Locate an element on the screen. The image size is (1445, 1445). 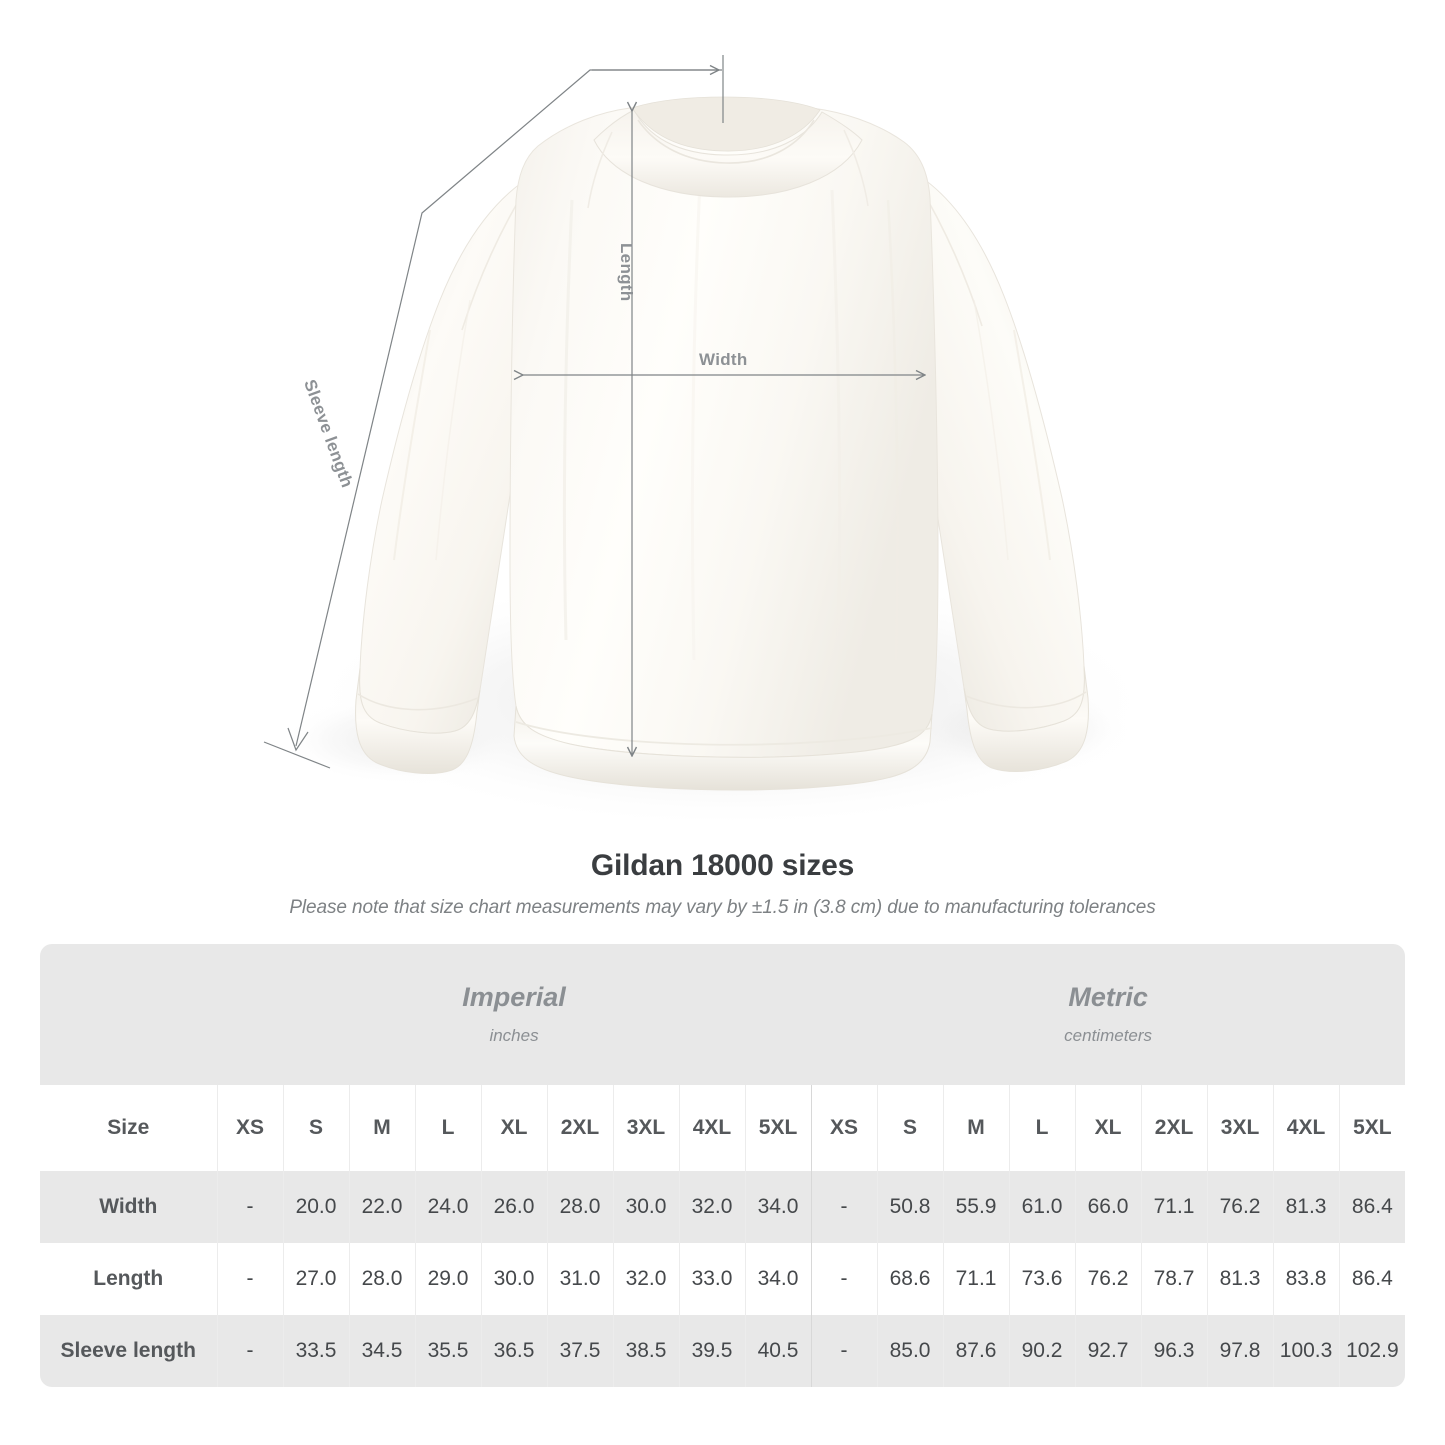
cell-imperial-l: 24.0 is located at coordinates (447, 1207).